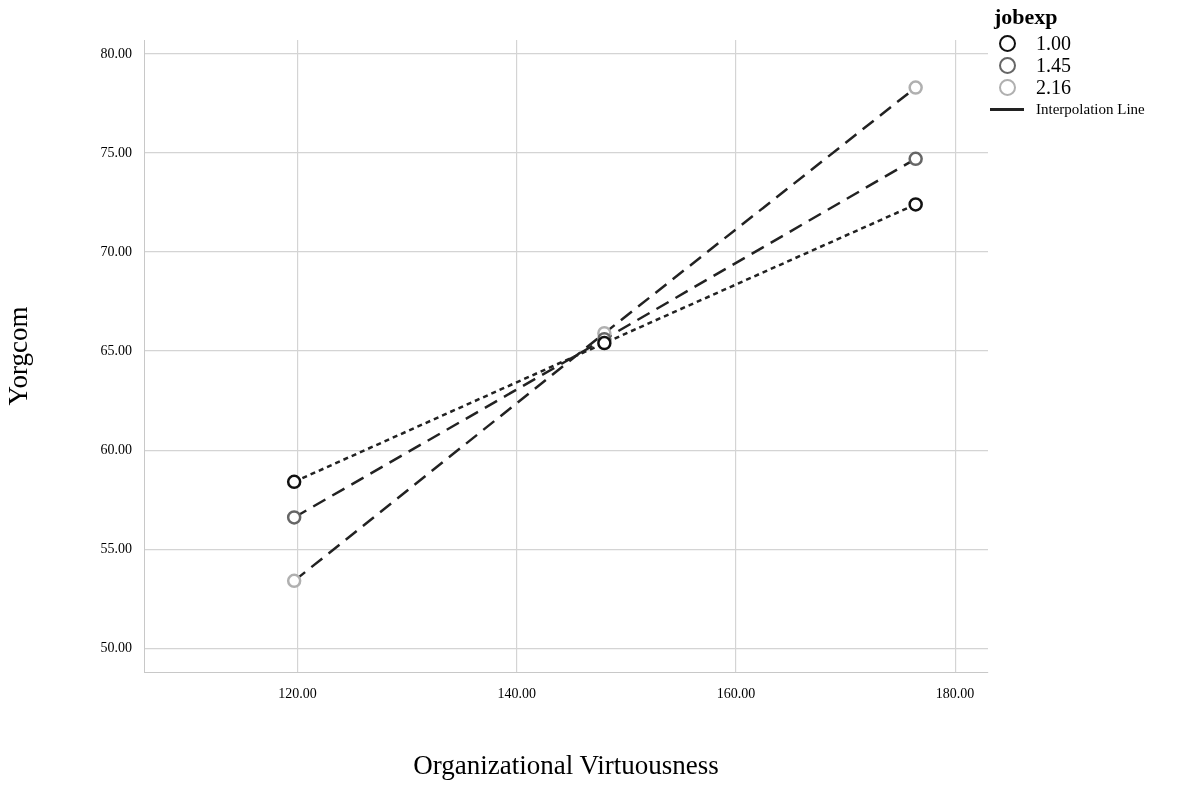 The height and width of the screenshot is (787, 1204). Describe the element at coordinates (116, 548) in the screenshot. I see `y-tick-label: 55.00` at that location.